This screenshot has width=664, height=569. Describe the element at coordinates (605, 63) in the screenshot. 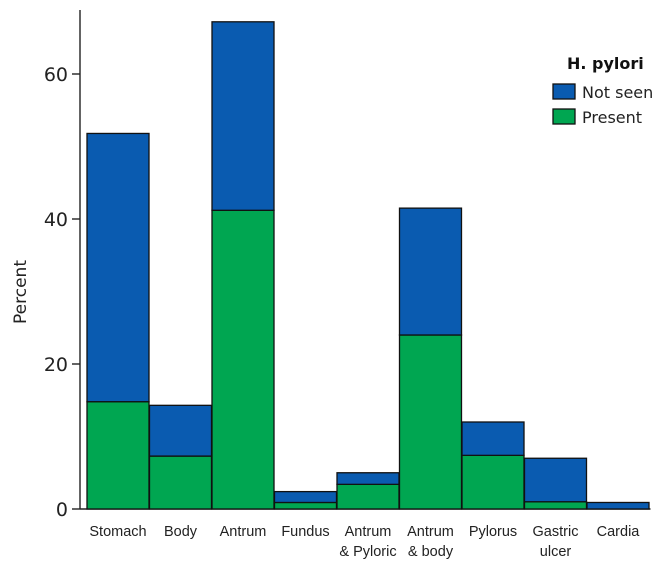

I see `legend-title: H. pylori` at that location.